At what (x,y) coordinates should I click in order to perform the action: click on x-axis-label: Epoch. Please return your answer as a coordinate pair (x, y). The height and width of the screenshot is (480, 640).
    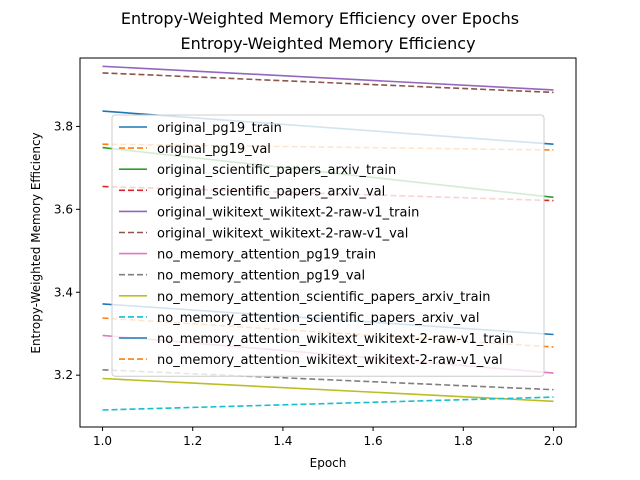
    Looking at the image, I should click on (328, 463).